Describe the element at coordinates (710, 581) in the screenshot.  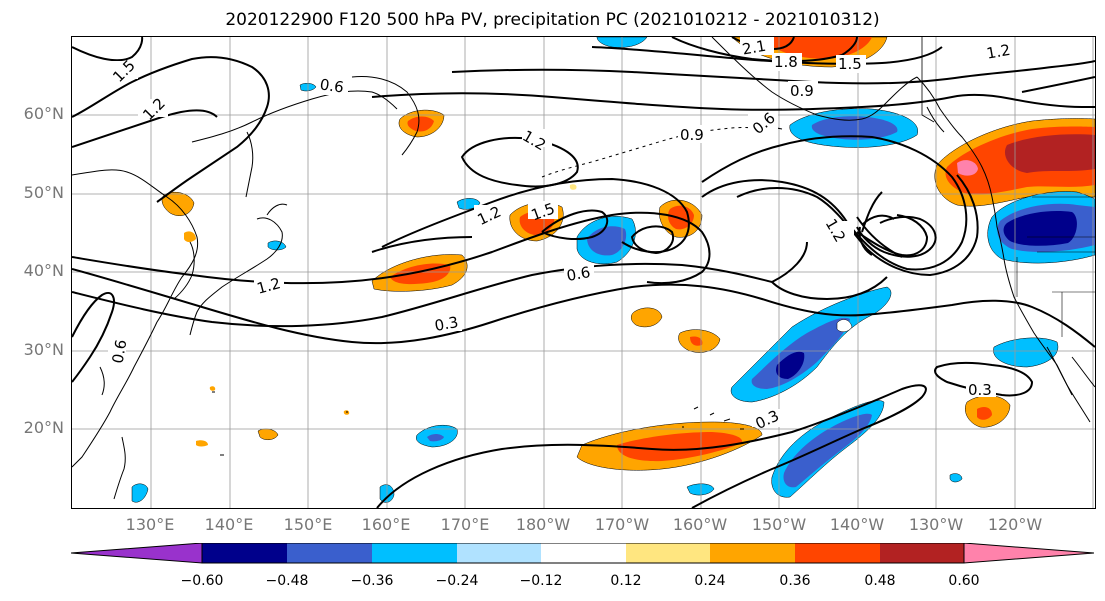
I see `colorbar-tick-0.24: 0.24` at that location.